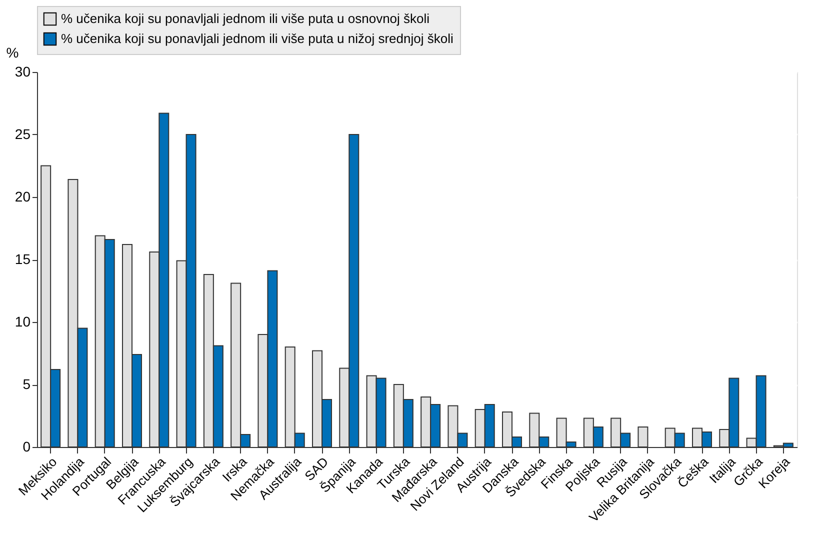 The image size is (816, 551). I want to click on y-tick-label: 30, so click(22, 72).